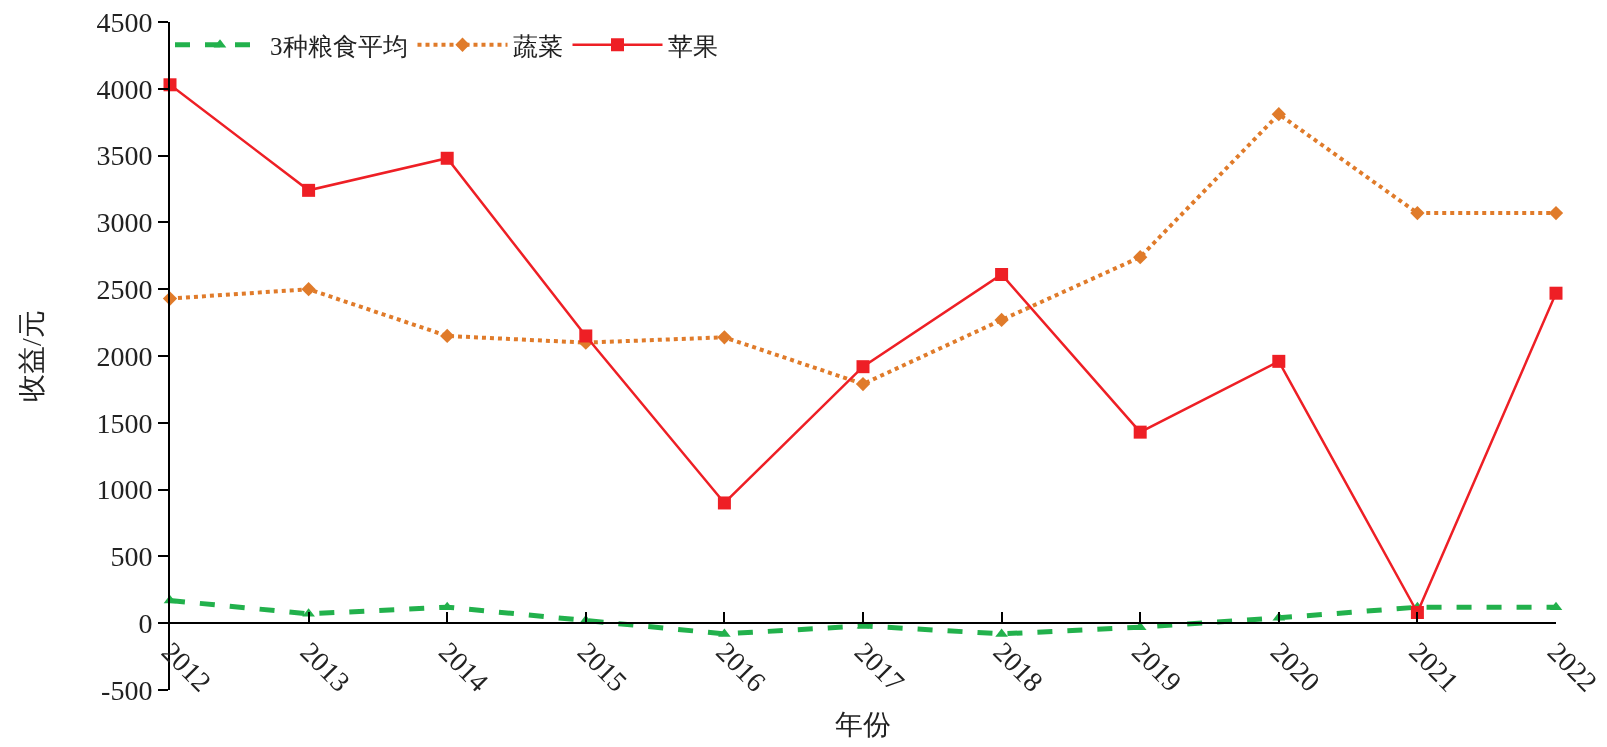 The image size is (1607, 747). What do you see at coordinates (31, 356) in the screenshot?
I see `y-axis-title: 收益/元` at bounding box center [31, 356].